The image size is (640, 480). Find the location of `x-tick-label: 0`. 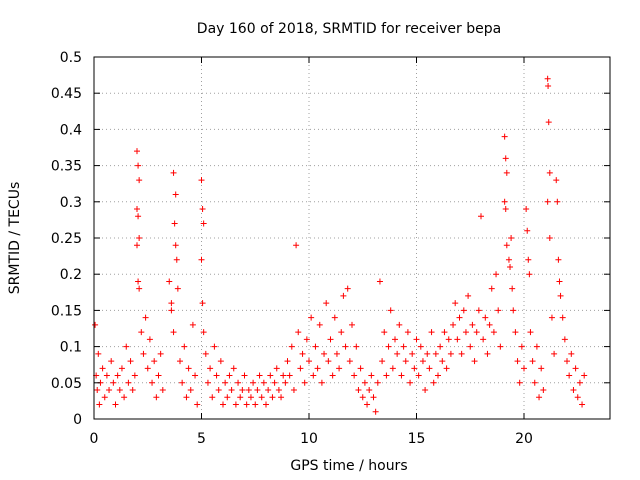

x-tick-label: 0 is located at coordinates (94, 439).